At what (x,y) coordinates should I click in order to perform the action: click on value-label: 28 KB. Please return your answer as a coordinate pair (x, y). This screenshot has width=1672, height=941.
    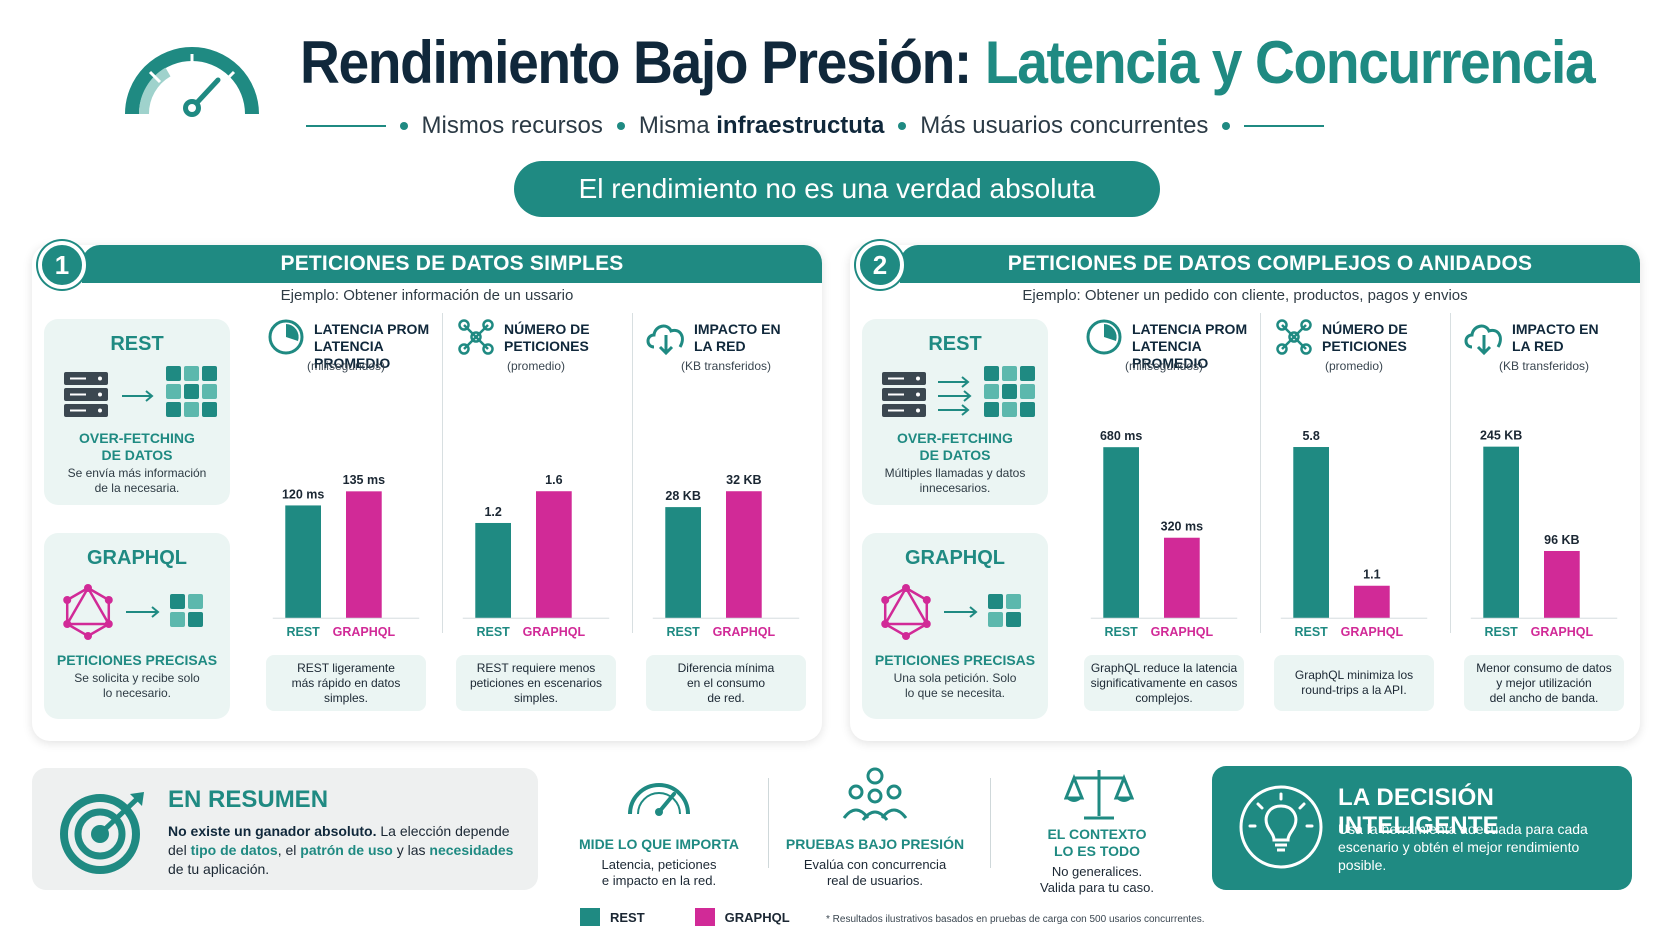
    Looking at the image, I should click on (682, 496).